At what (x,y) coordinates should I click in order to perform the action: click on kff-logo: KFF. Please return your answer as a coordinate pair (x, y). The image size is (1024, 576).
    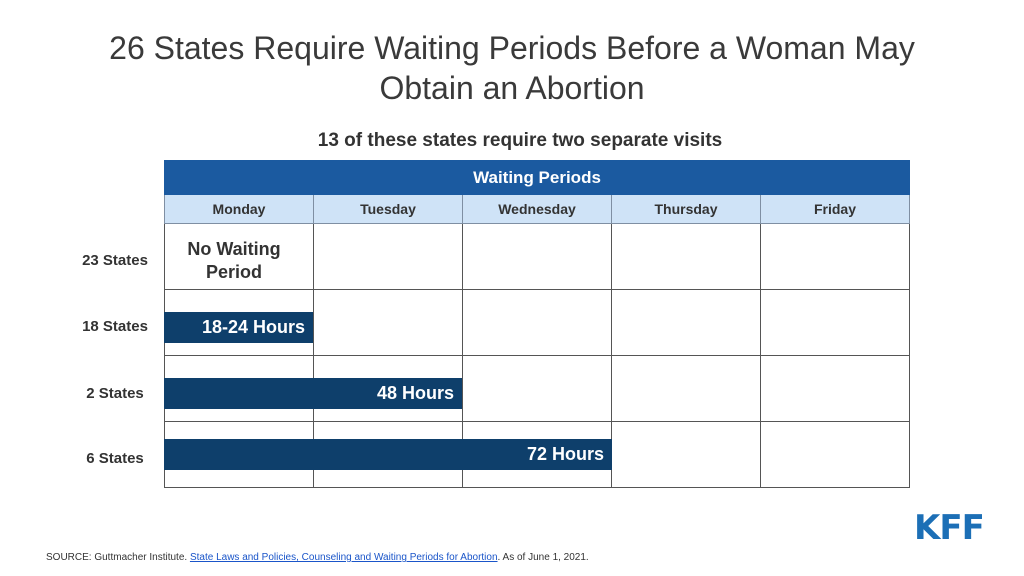
    Looking at the image, I should click on (949, 528).